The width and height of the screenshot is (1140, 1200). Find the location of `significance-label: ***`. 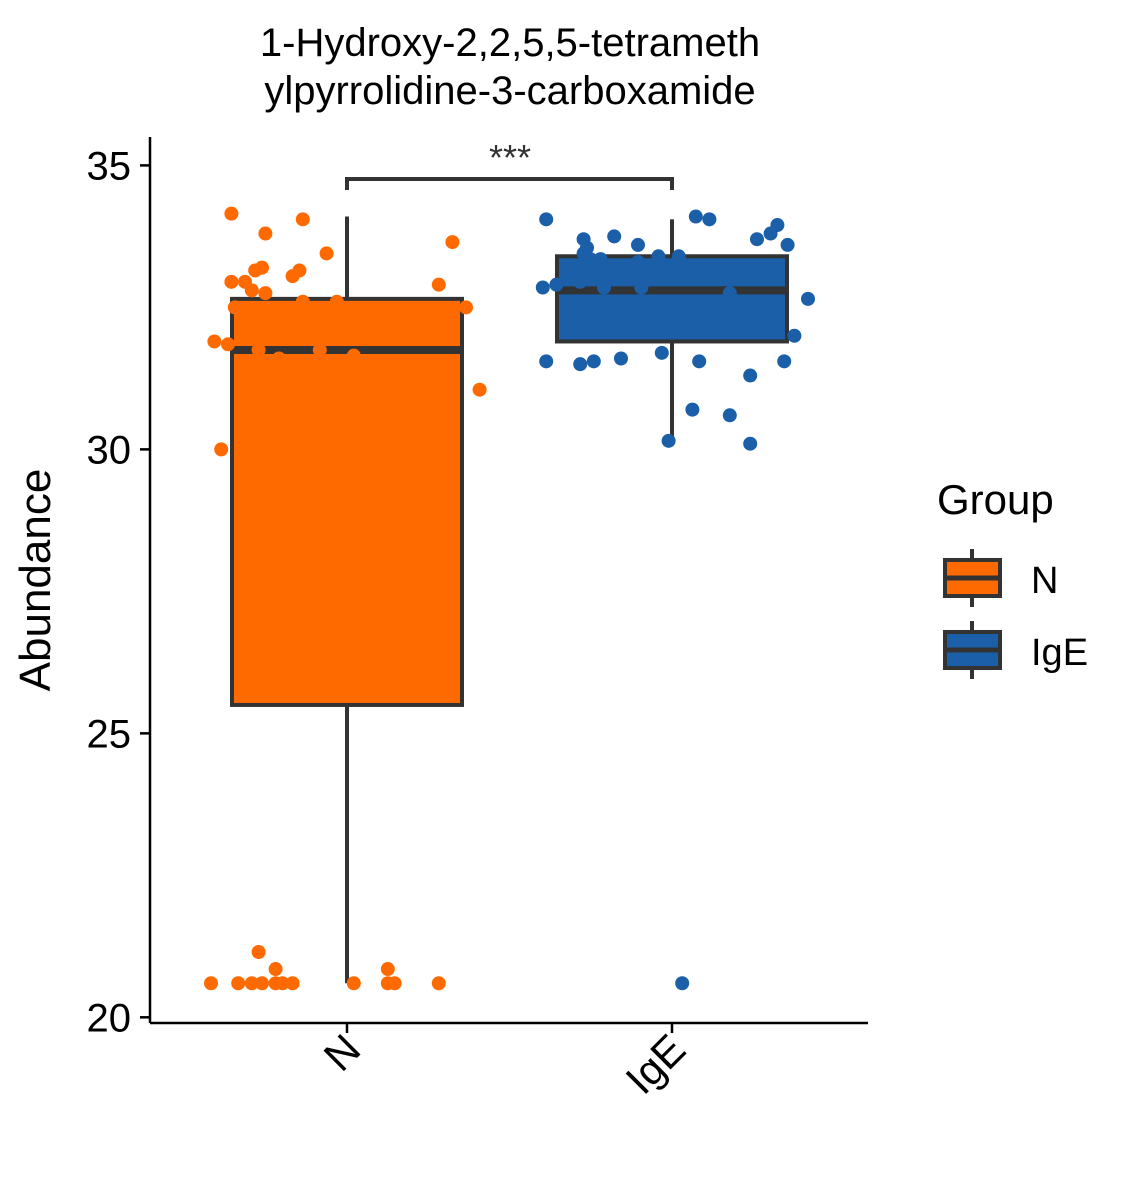

significance-label: *** is located at coordinates (510, 157).